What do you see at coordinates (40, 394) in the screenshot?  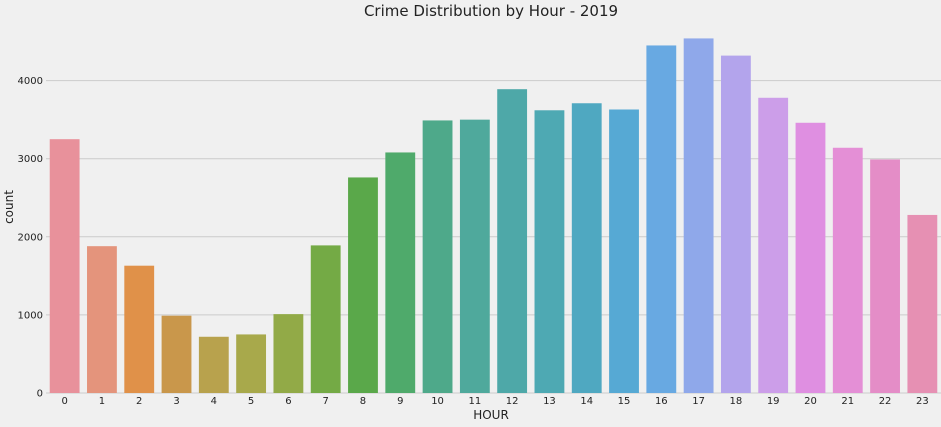 I see `y-tick-label: 0` at bounding box center [40, 394].